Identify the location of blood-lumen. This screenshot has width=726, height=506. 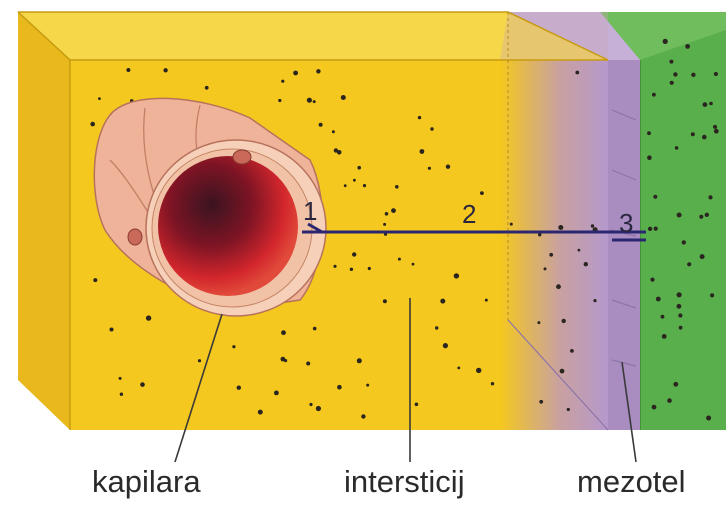
(228, 226).